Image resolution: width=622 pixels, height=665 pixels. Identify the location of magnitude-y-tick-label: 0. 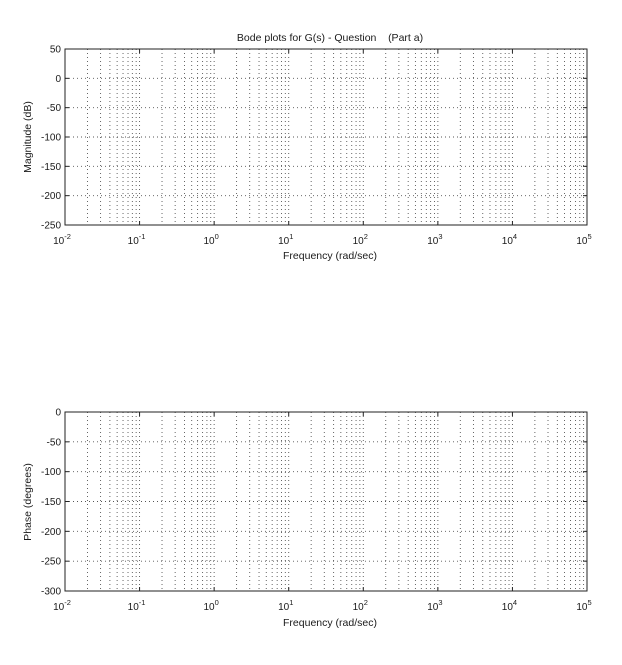
(58, 79).